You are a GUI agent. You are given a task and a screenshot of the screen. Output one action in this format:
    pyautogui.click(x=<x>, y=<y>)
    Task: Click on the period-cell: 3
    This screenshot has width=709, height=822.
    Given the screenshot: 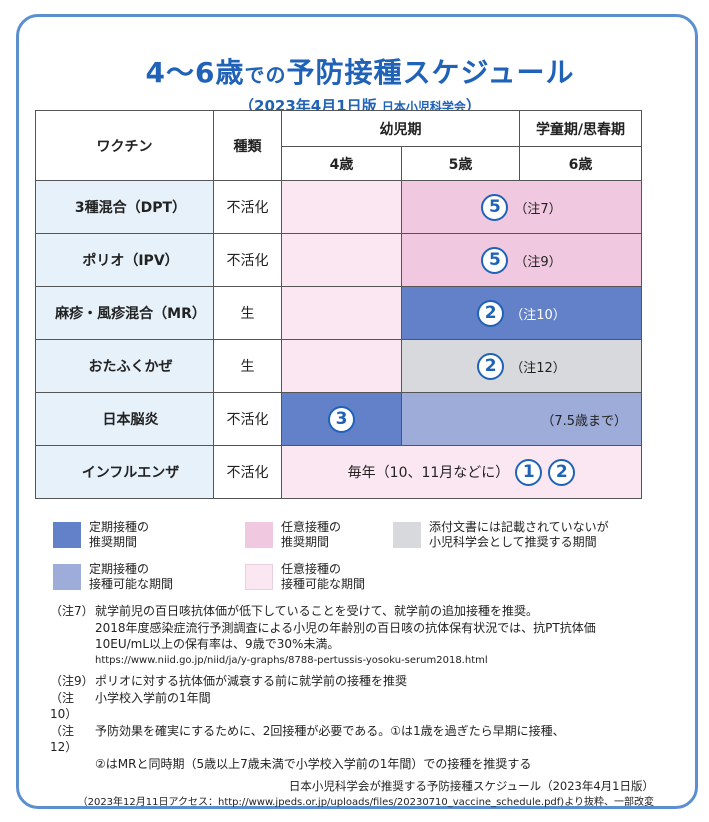 What is the action you would take?
    pyautogui.click(x=341, y=419)
    